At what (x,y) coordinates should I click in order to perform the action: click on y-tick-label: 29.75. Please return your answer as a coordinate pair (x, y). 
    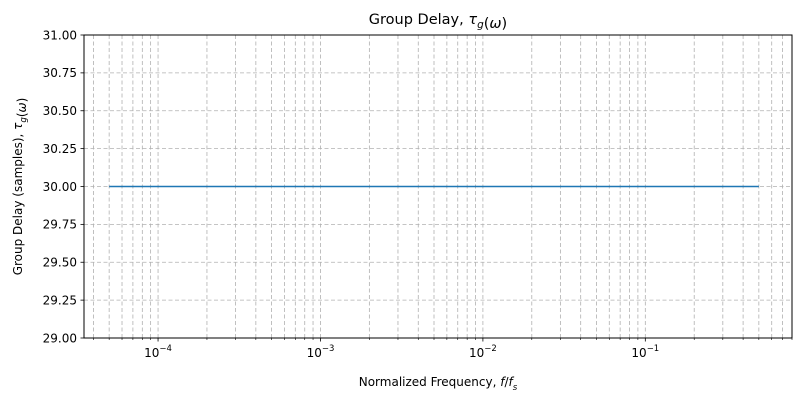
    Looking at the image, I should click on (60, 225).